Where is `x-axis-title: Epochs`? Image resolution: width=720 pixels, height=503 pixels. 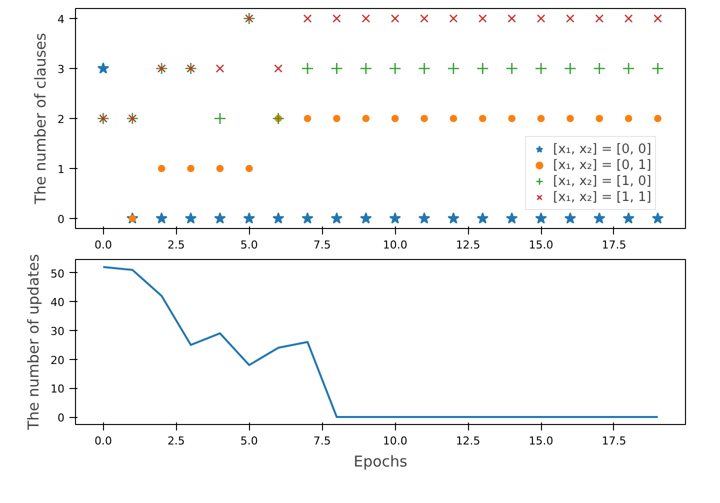
x-axis-title: Epochs is located at coordinates (381, 461).